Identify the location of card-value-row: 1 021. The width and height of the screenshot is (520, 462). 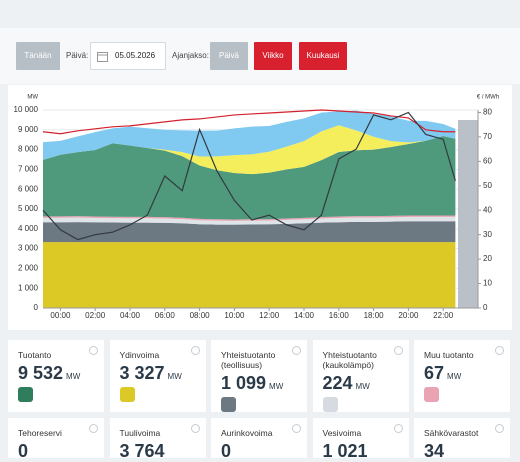
(361, 451).